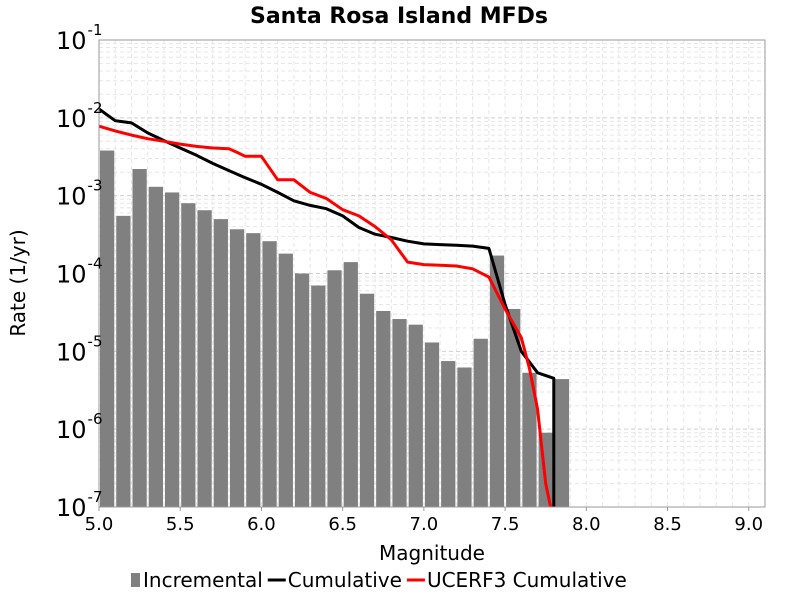 The height and width of the screenshot is (600, 800). What do you see at coordinates (203, 580) in the screenshot?
I see `legend-label: Incremental` at bounding box center [203, 580].